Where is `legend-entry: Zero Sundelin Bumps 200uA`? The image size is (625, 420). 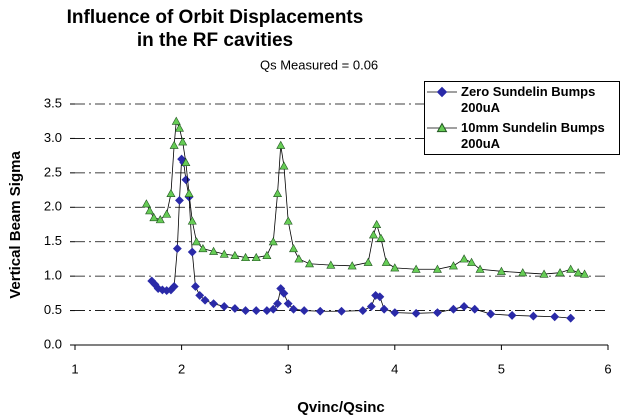
legend-entry: Zero Sundelin Bumps 200uA is located at coordinates (522, 100).